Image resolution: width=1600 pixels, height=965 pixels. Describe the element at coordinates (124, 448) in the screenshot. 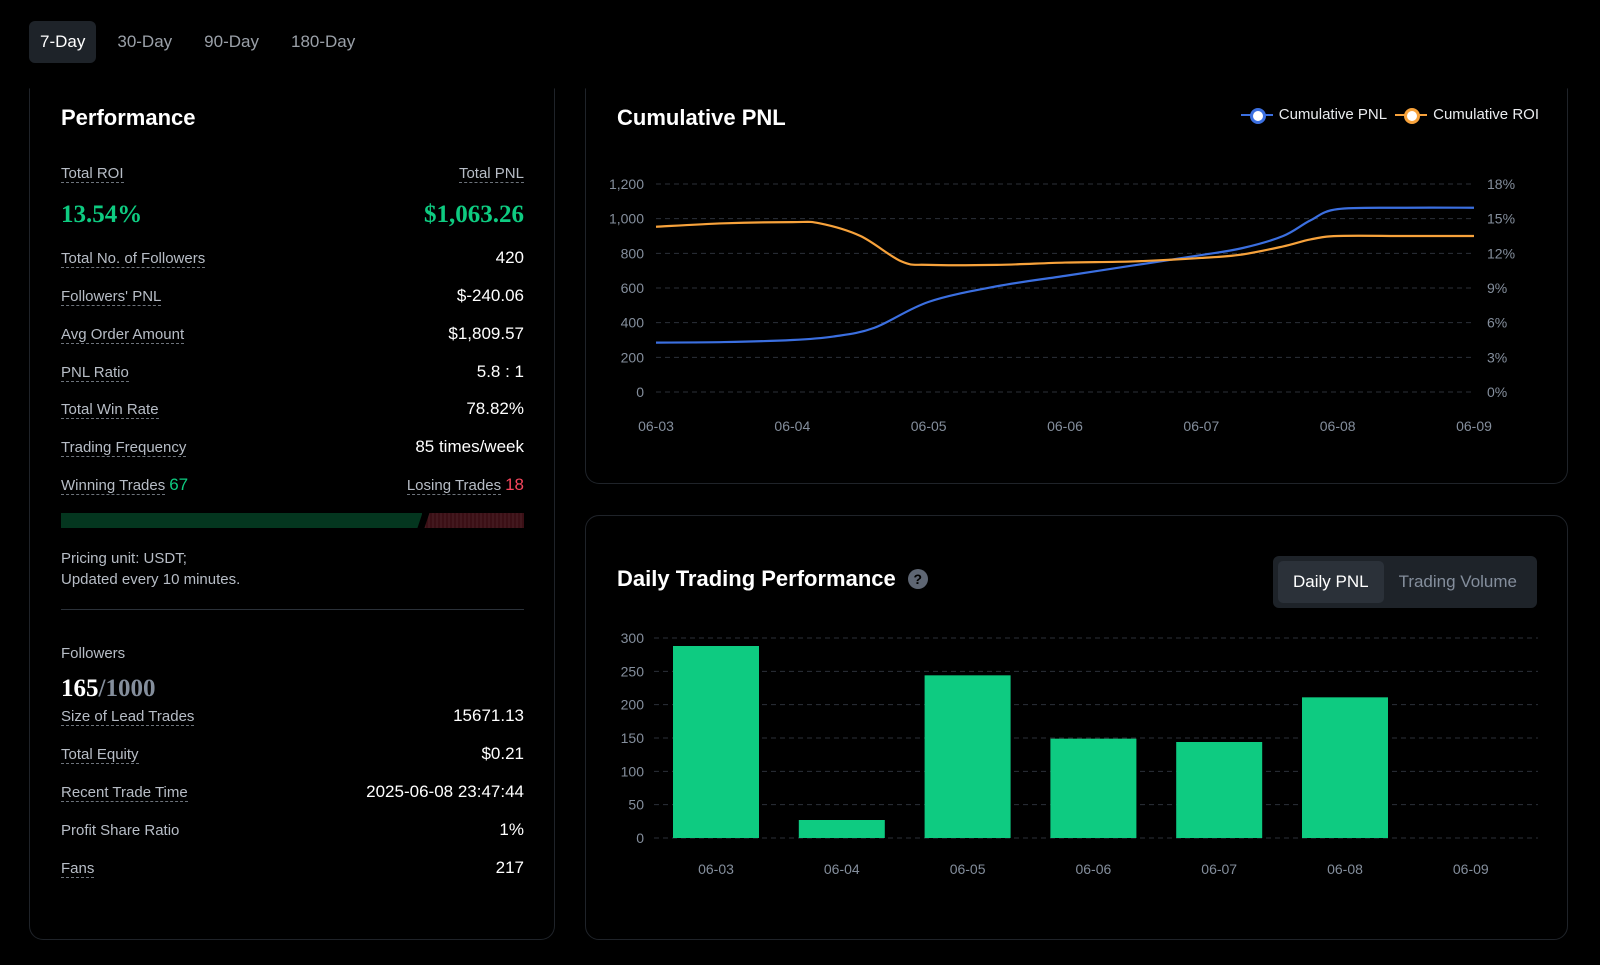

I see `stat-label: Trading Frequency` at that location.